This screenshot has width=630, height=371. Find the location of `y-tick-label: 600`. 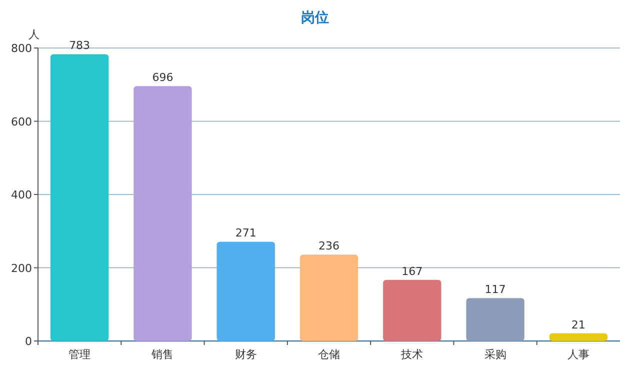

y-tick-label: 600 is located at coordinates (21, 121).